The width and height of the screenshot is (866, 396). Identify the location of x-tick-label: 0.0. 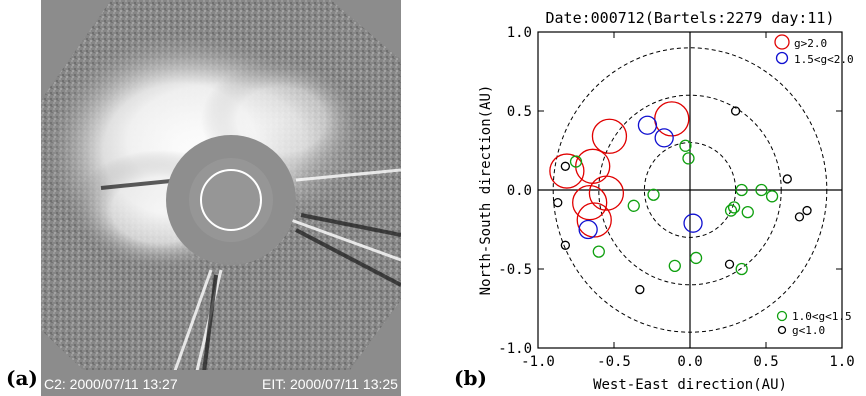
(689, 362).